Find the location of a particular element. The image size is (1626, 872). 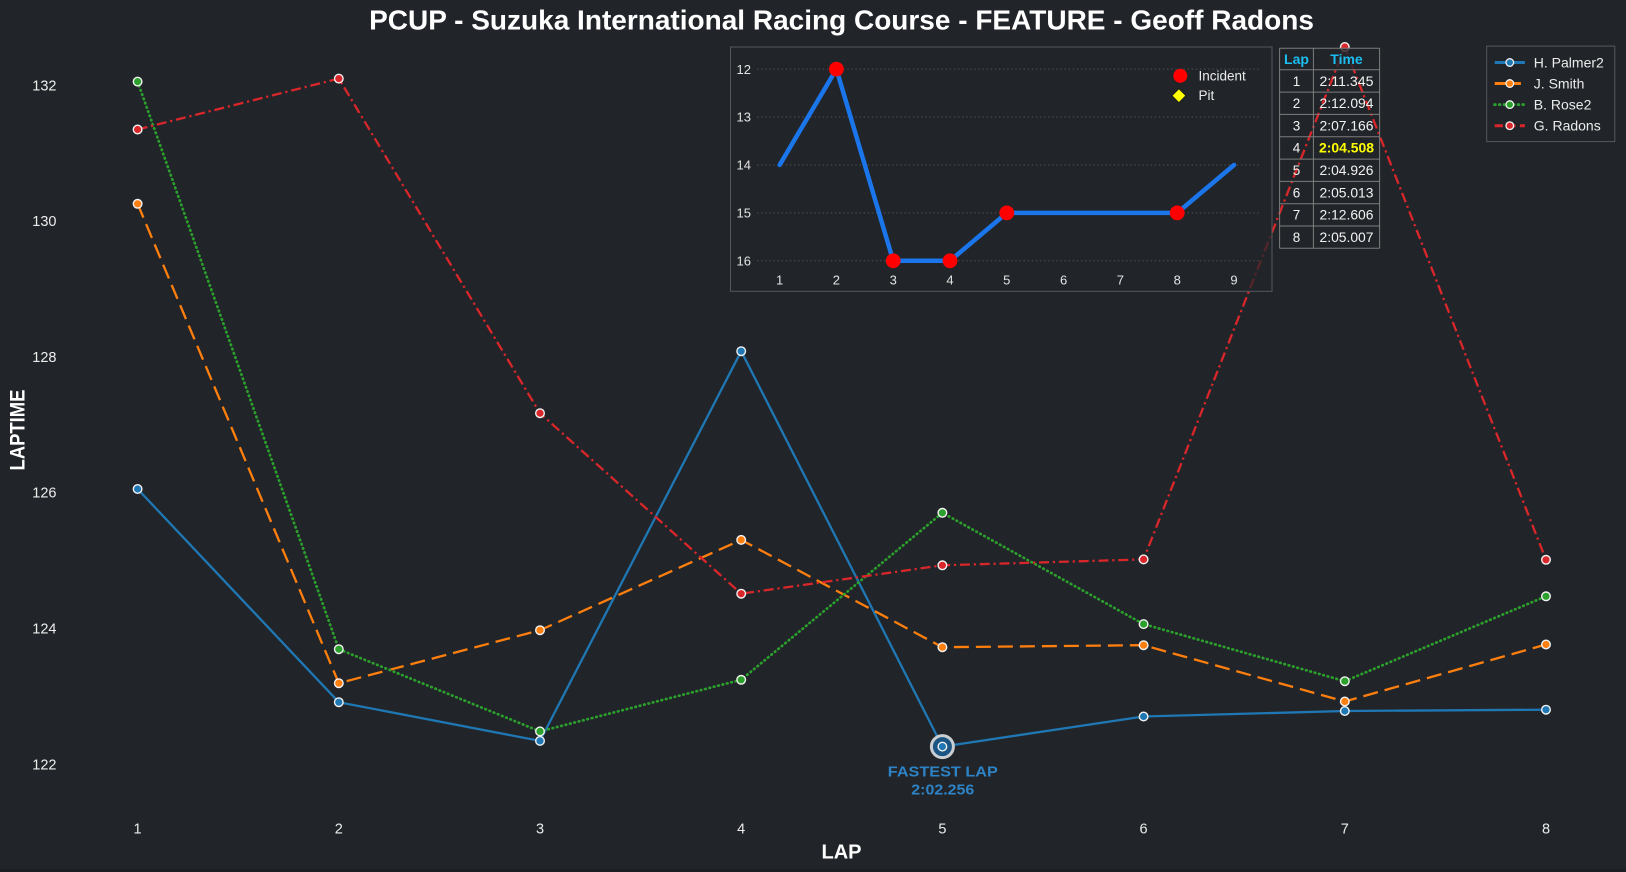

svg-text: 2:02.256 is located at coordinates (942, 791).